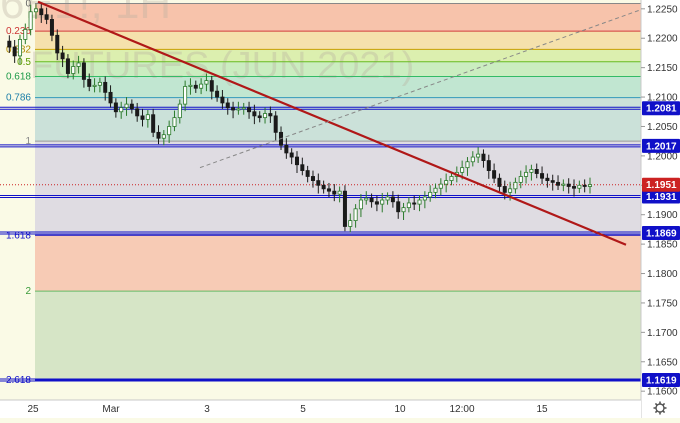  What do you see at coordinates (662, 39) in the screenshot?
I see `y-tick-label: 1.2200` at bounding box center [662, 39].